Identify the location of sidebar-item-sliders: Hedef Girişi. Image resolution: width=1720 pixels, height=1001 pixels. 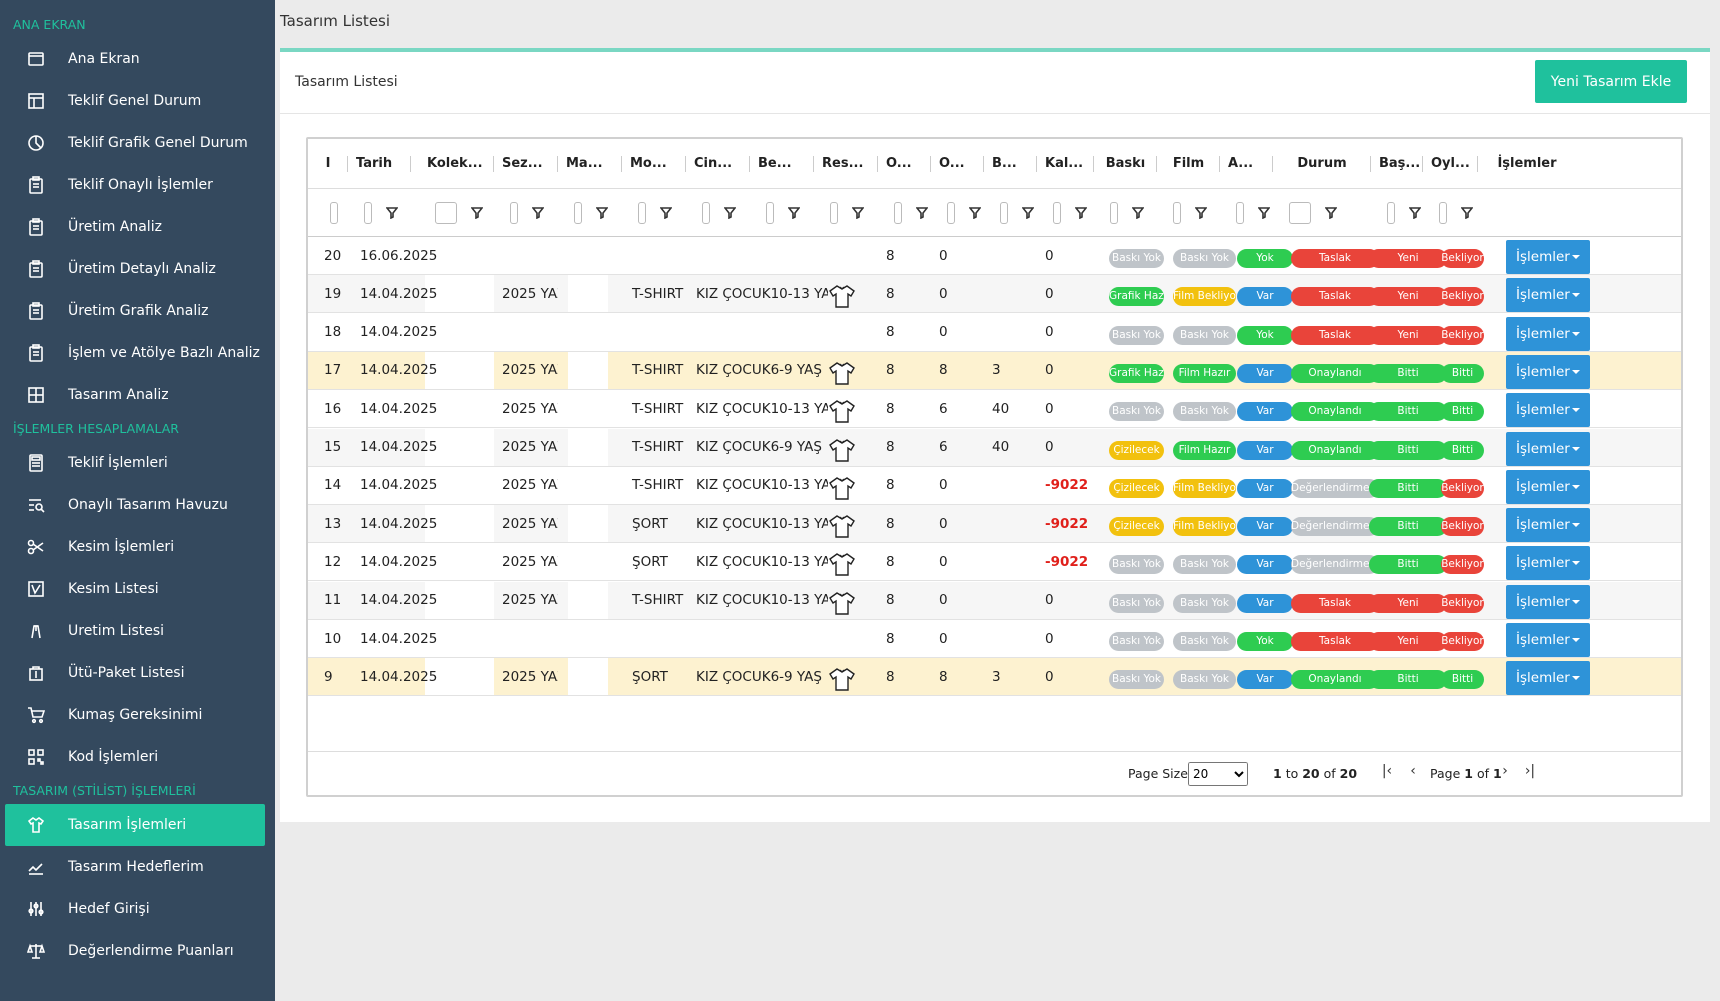
(137, 909).